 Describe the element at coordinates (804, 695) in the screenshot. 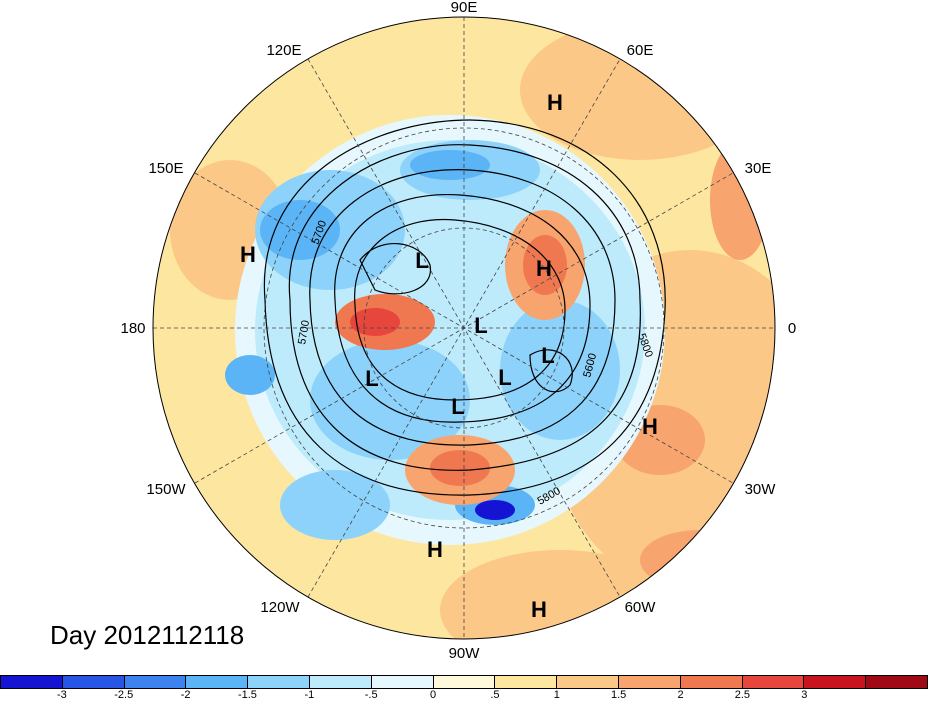

I see `colorbar-tick-label: 3` at that location.